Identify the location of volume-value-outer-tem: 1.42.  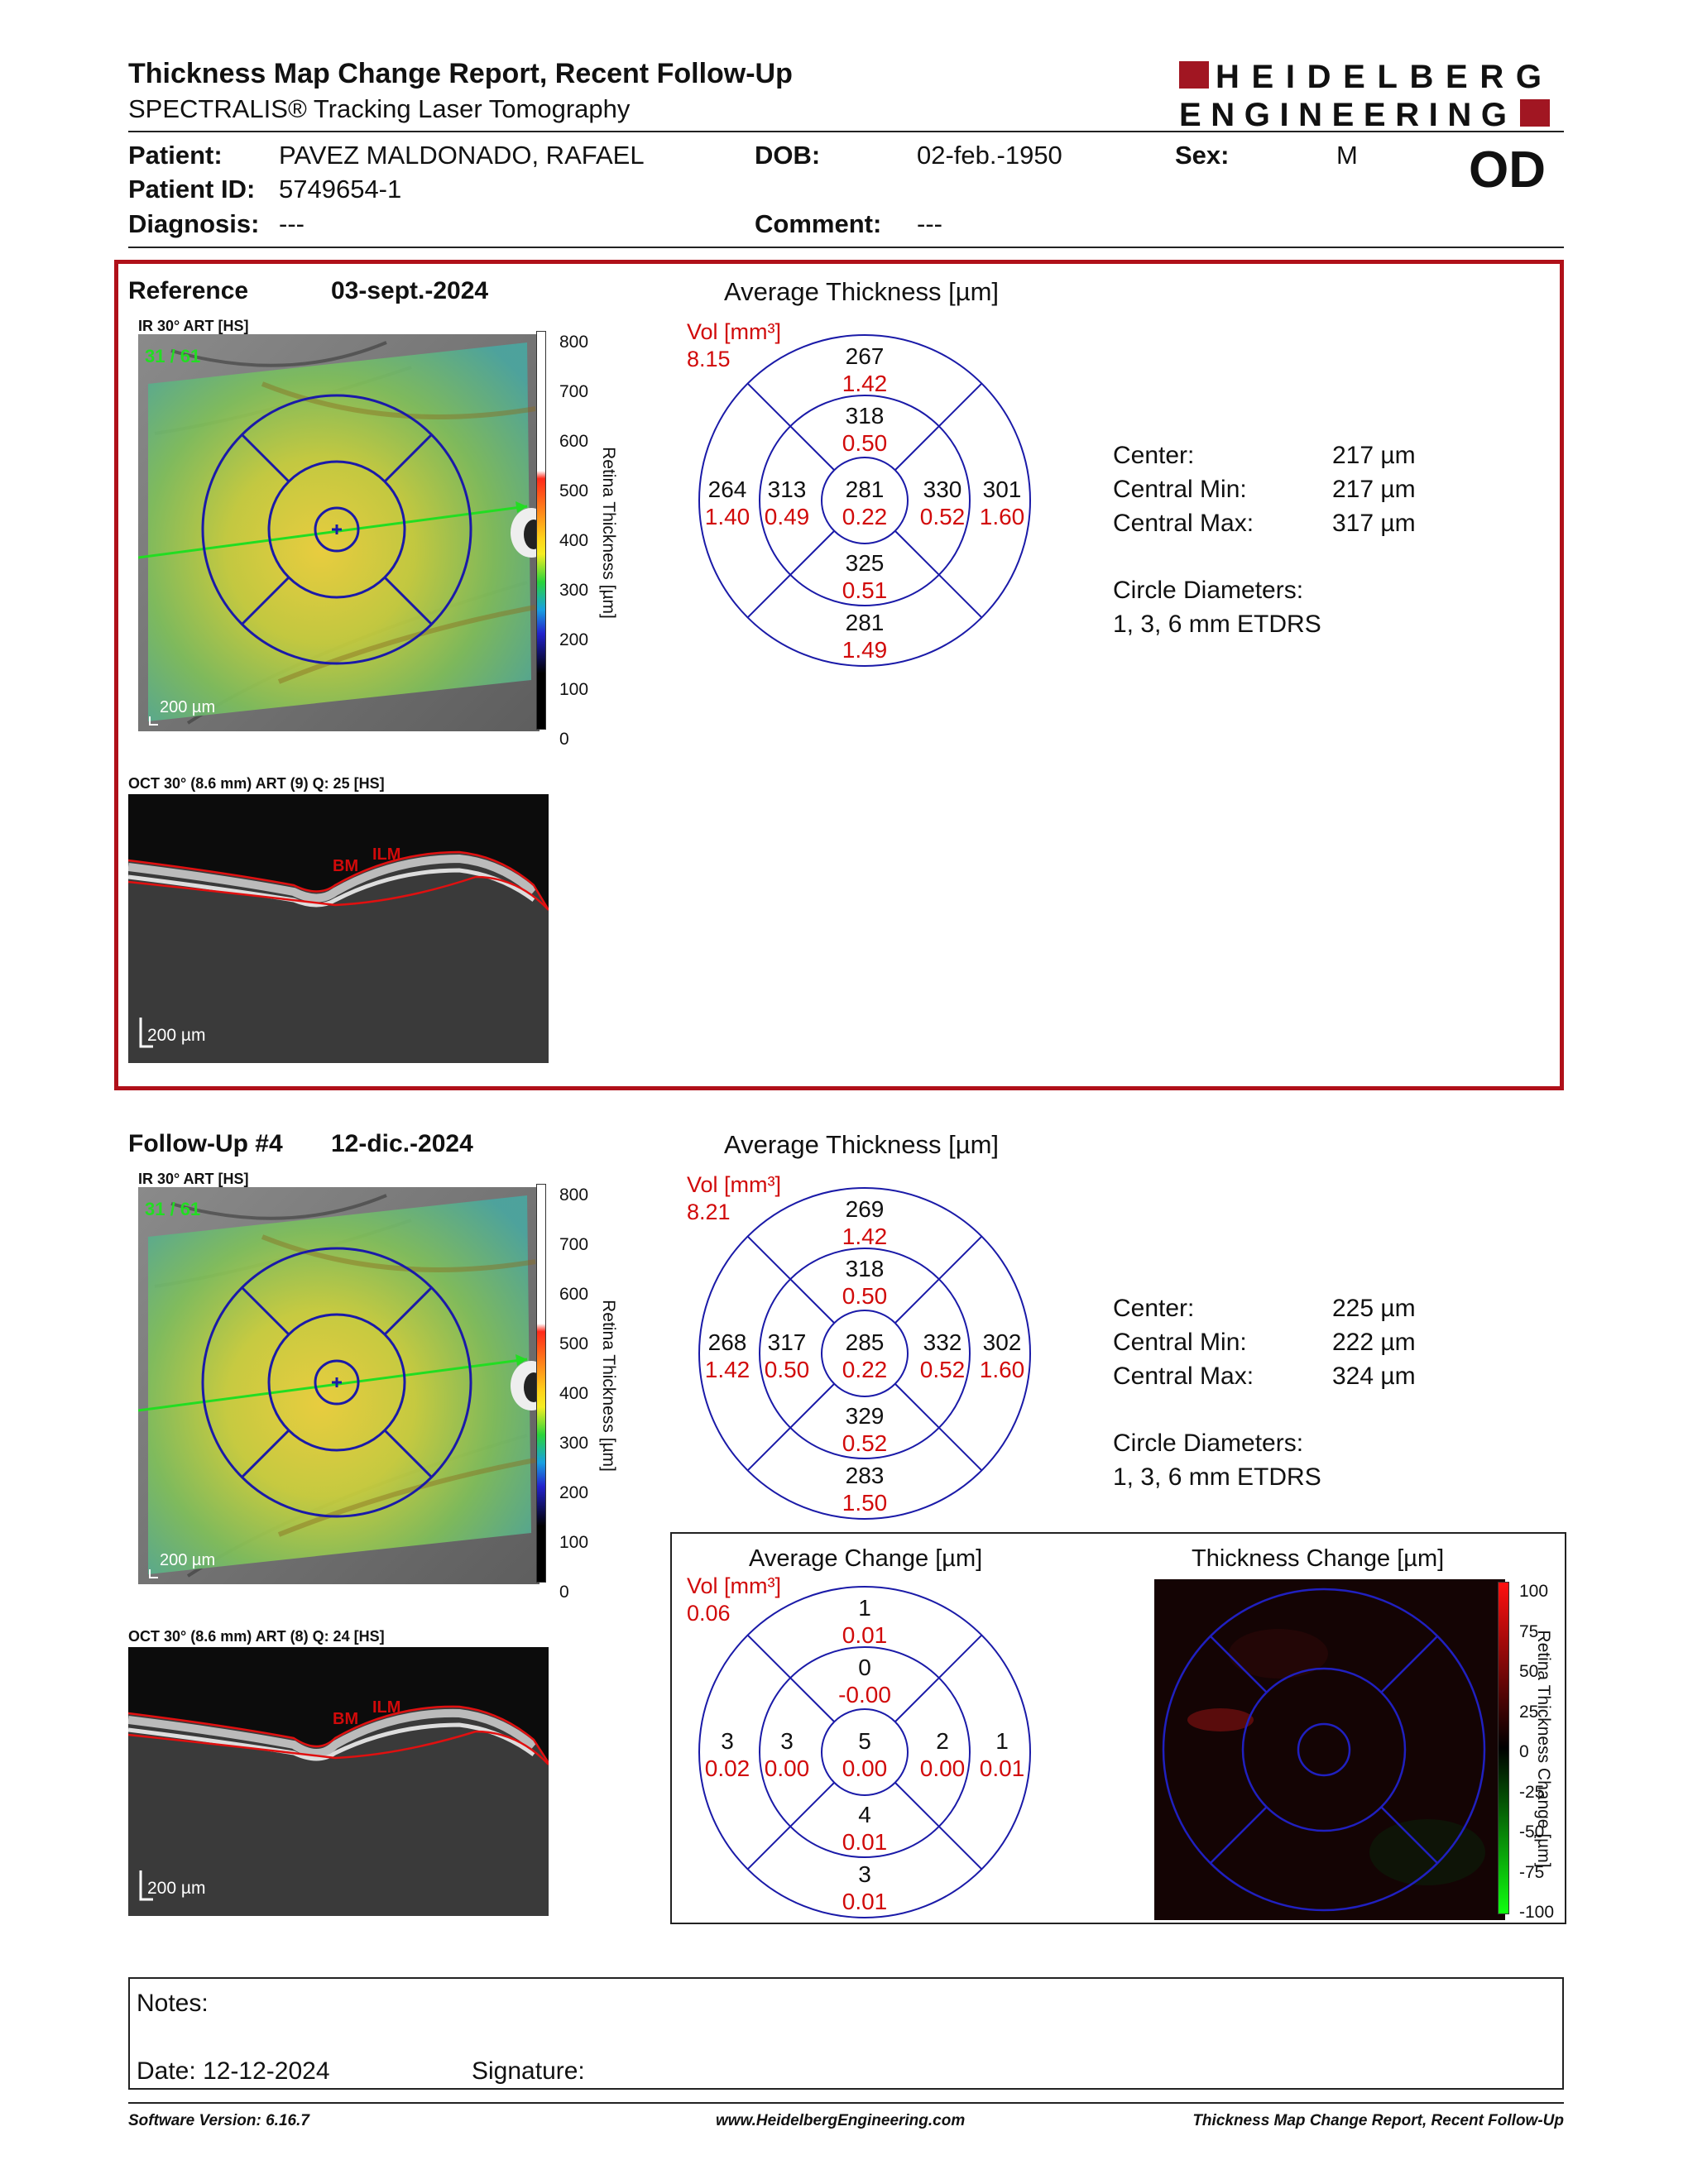
(727, 1369).